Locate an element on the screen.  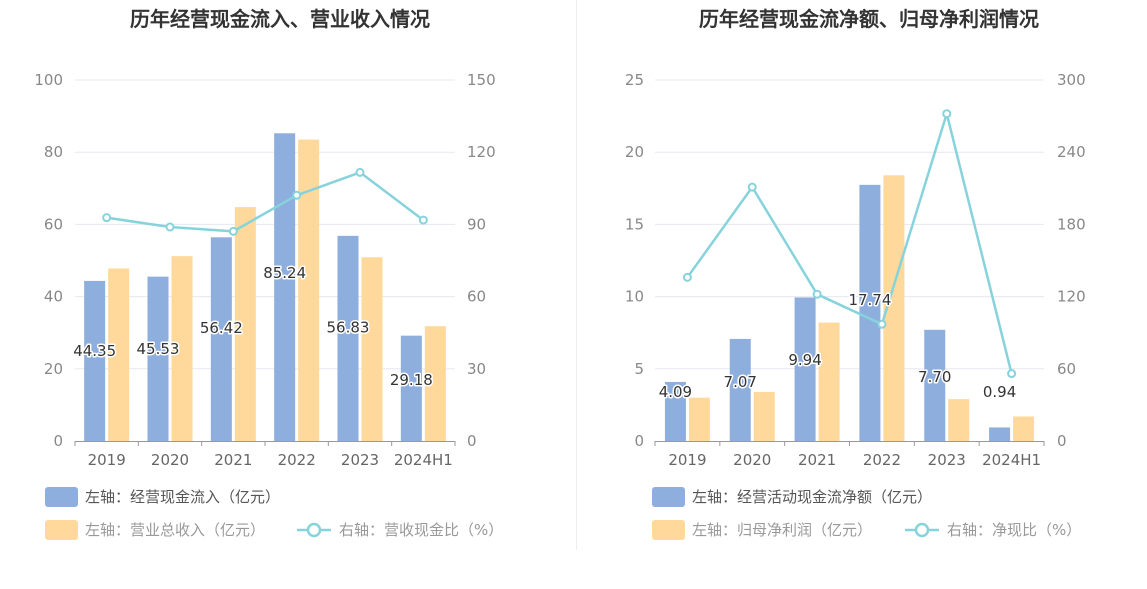
legend-label: 左轴：归母净利润（亿元） is located at coordinates (782, 530).